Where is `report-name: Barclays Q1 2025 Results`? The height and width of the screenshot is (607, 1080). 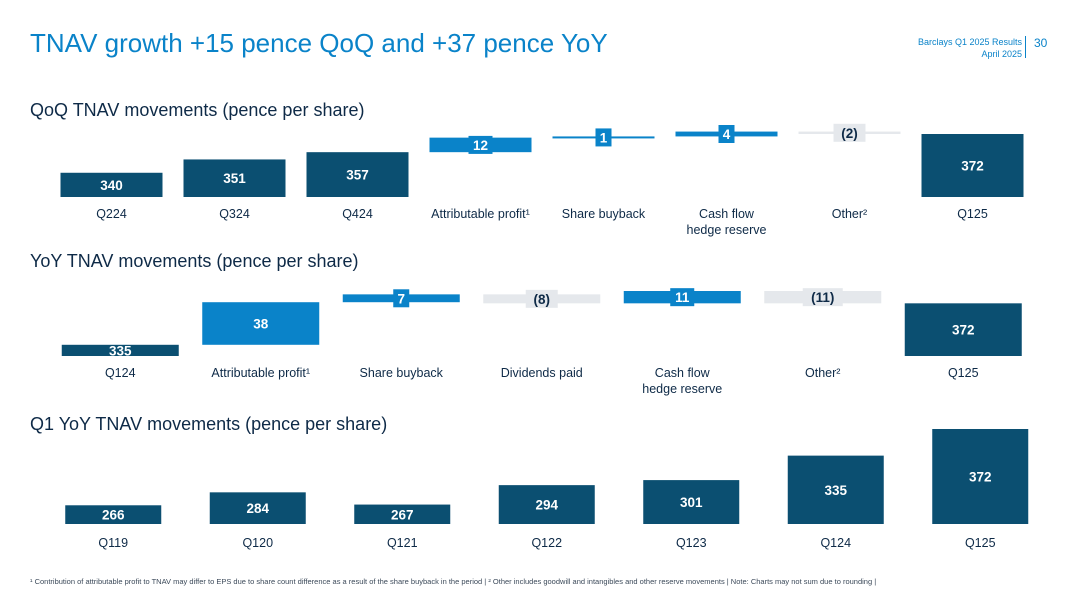 report-name: Barclays Q1 2025 Results is located at coordinates (969, 42).